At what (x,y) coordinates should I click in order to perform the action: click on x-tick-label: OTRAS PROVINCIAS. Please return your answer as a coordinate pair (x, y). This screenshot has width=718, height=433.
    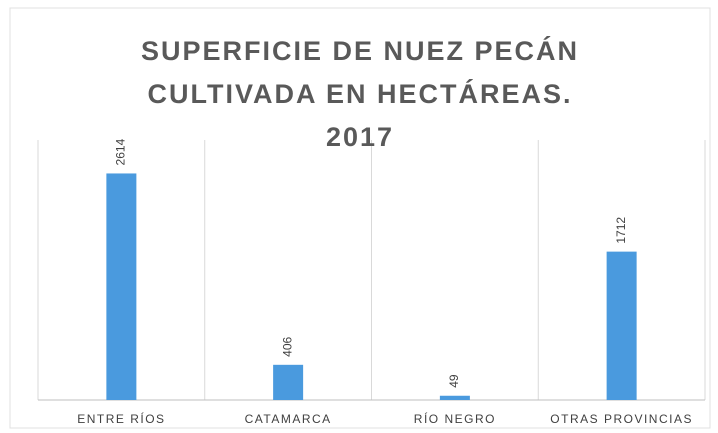
    Looking at the image, I should click on (621, 419).